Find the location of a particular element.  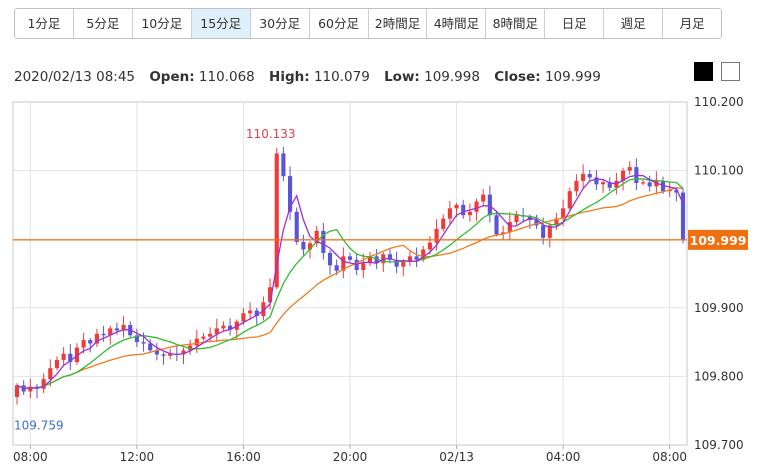

y-tick-label: 110.100 is located at coordinates (719, 171).